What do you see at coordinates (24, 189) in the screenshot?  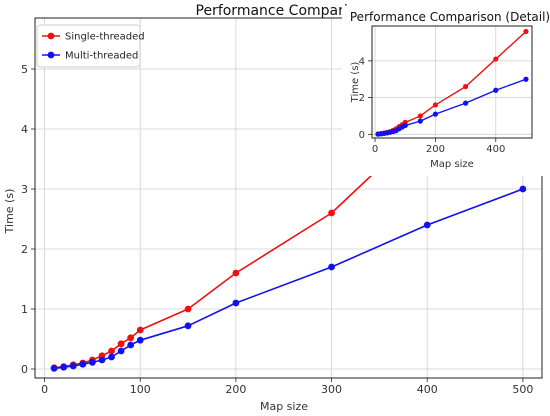 I see `y-tick-label: 3` at bounding box center [24, 189].